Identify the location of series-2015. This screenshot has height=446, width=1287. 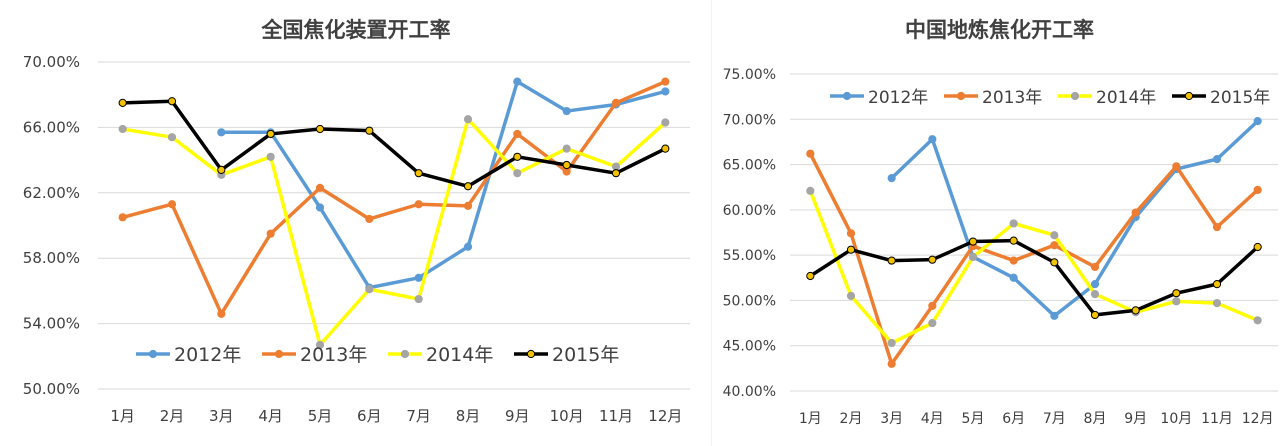
(1034, 278).